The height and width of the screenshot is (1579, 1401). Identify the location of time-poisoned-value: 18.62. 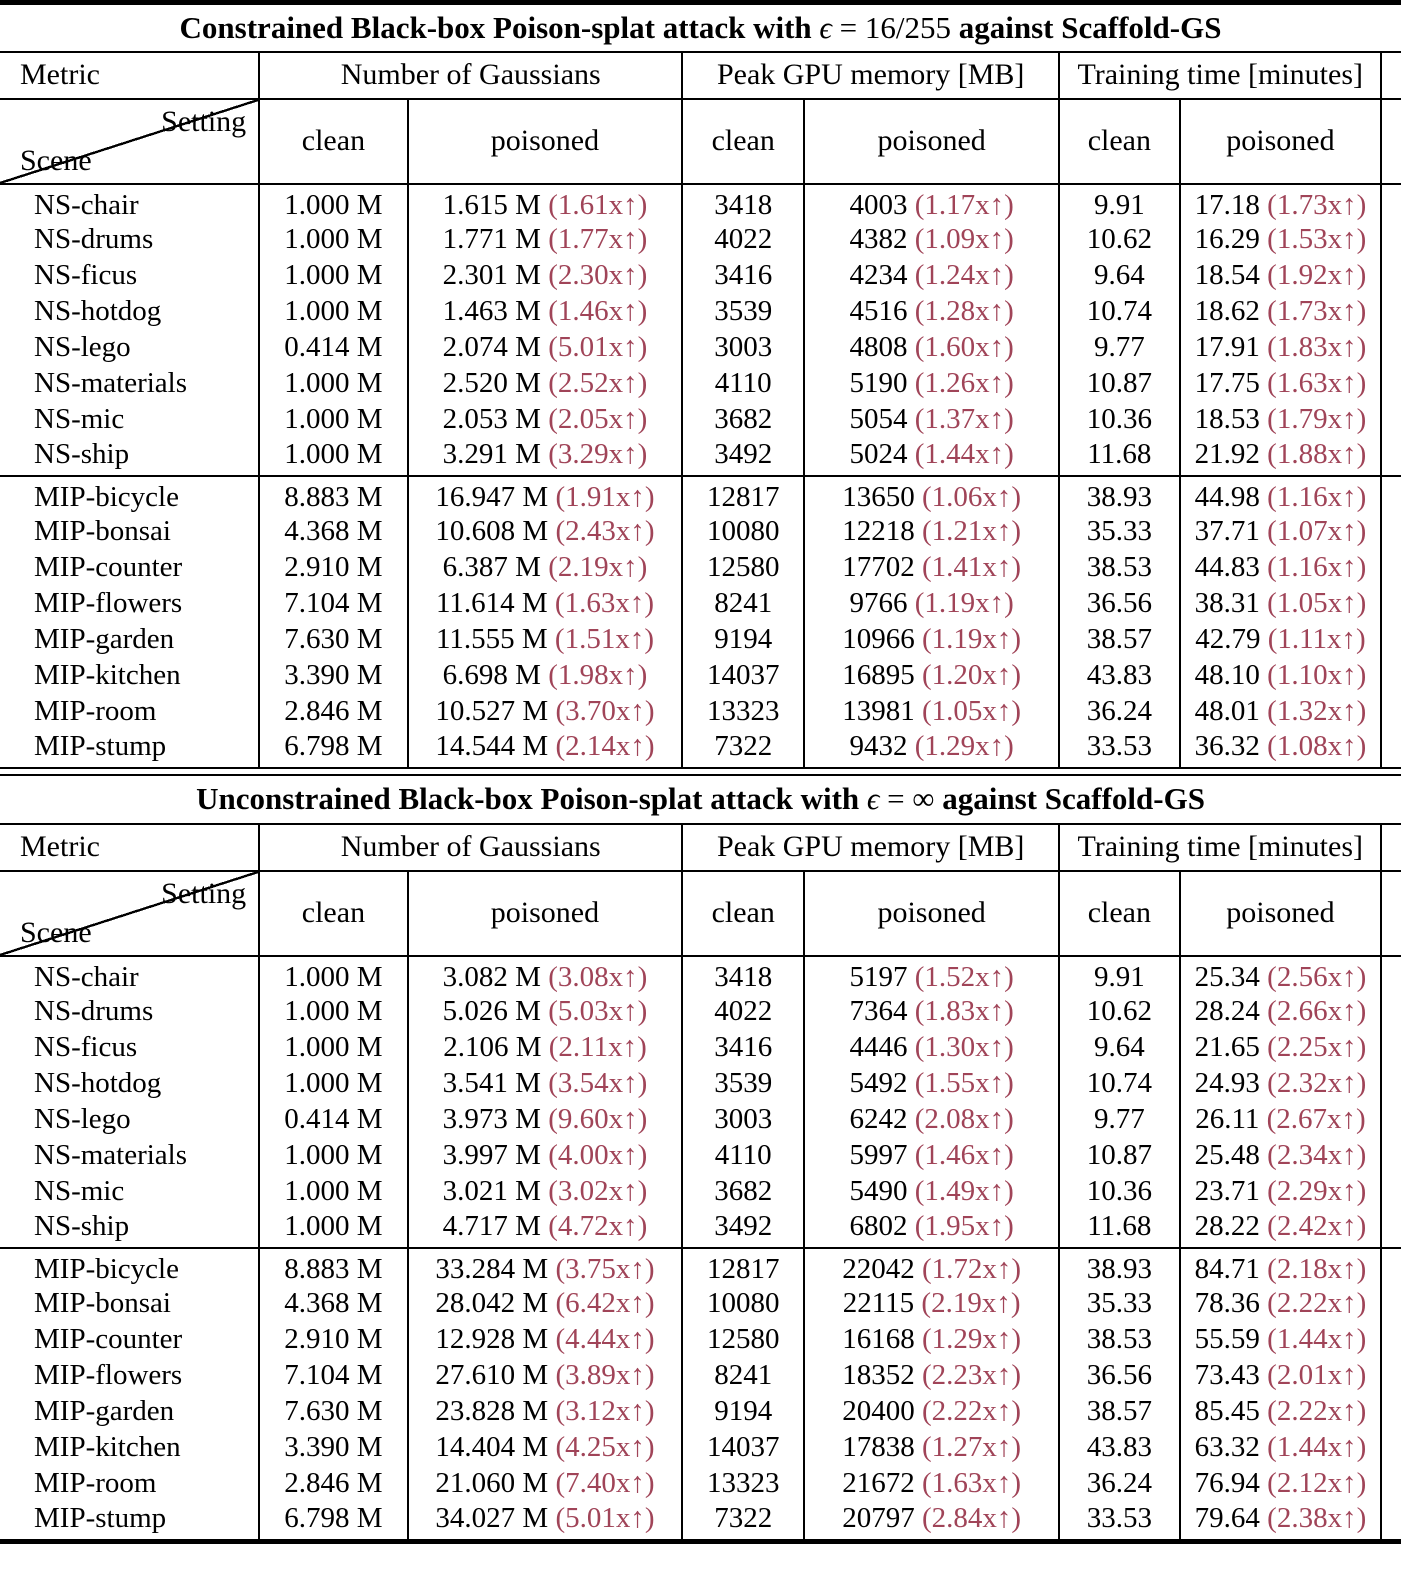
(1227, 311).